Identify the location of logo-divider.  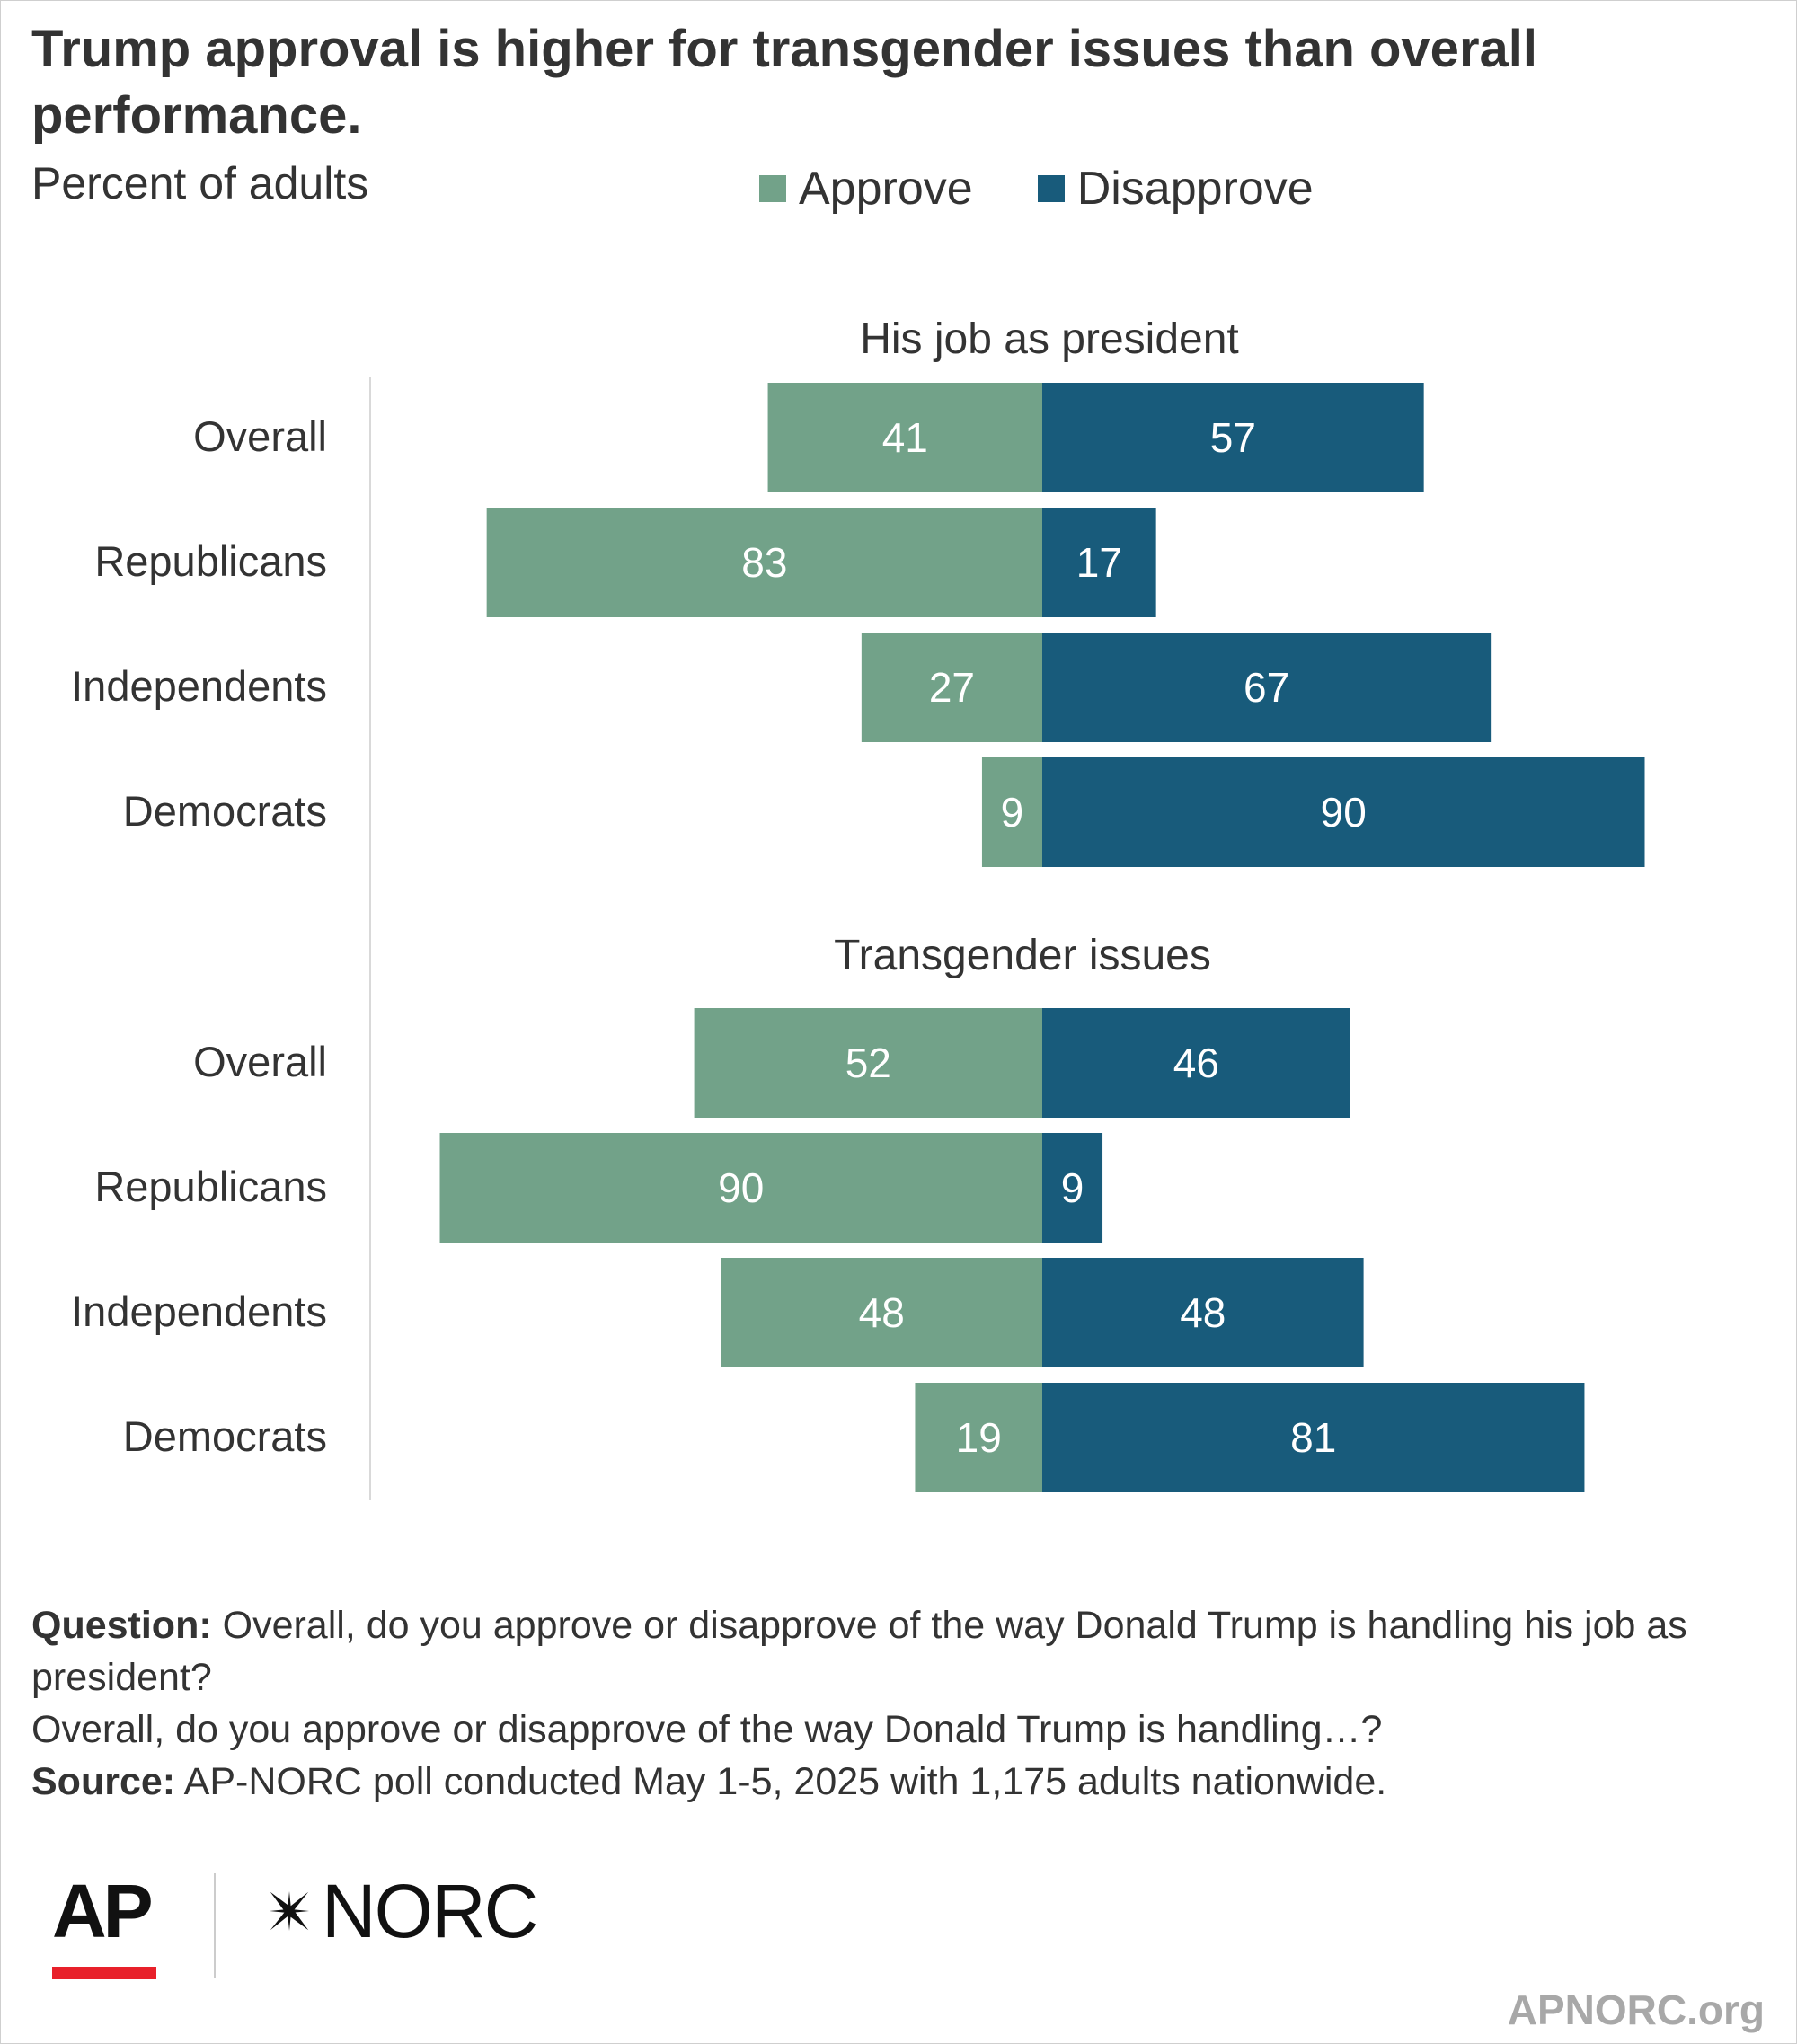
(215, 1925).